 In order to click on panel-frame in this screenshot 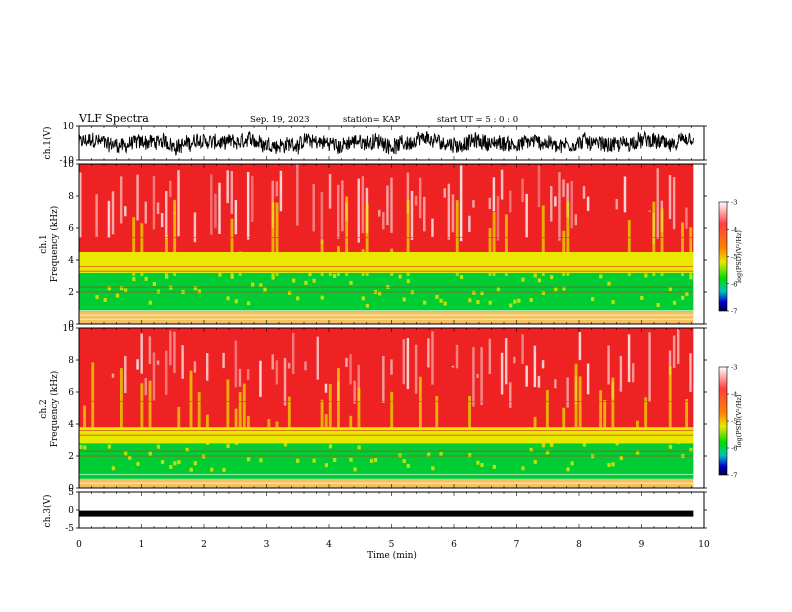, I will do `click(391, 510)`.